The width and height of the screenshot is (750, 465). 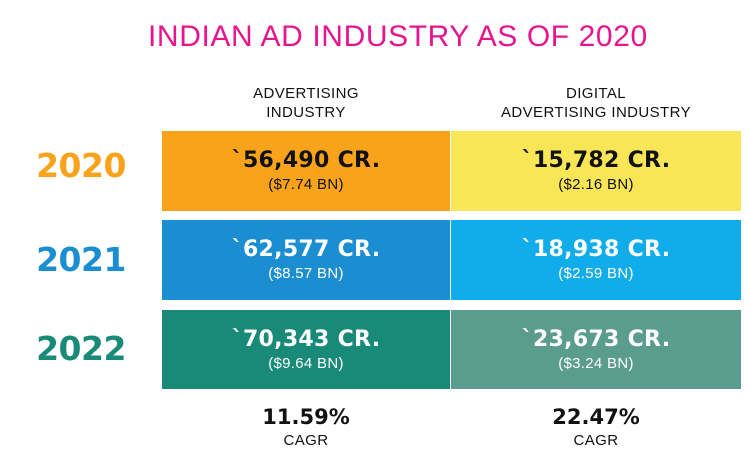 What do you see at coordinates (306, 112) in the screenshot?
I see `column-header-line: INDUSTRY` at bounding box center [306, 112].